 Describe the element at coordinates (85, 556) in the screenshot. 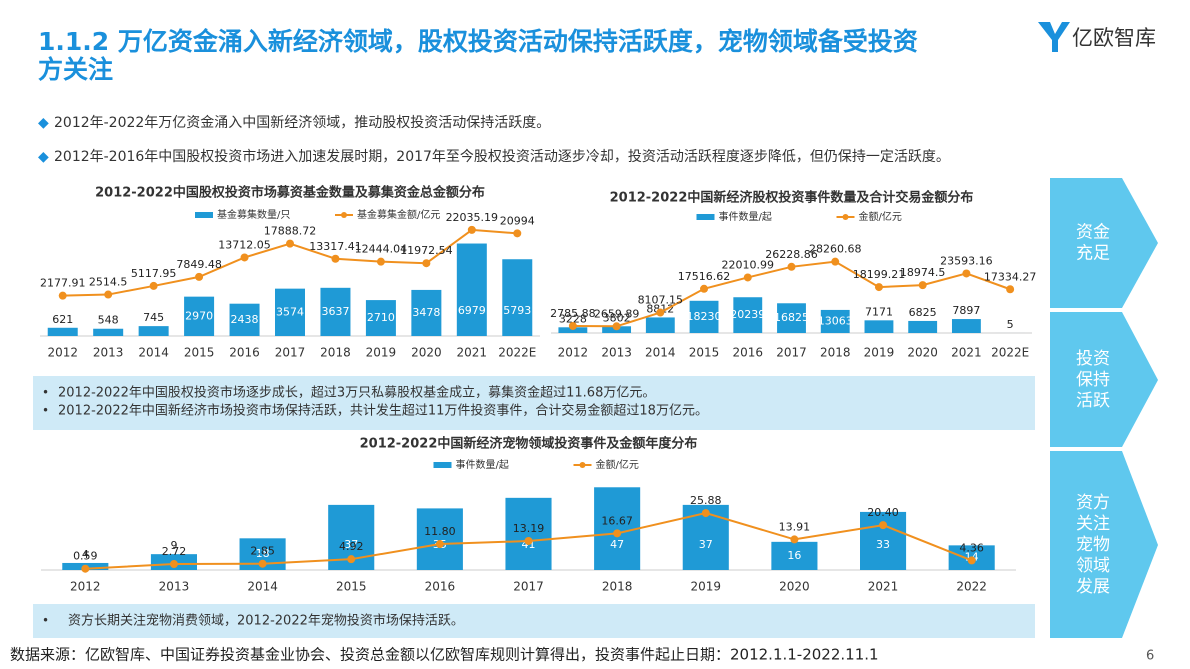

I see `line-label: 0.59` at that location.